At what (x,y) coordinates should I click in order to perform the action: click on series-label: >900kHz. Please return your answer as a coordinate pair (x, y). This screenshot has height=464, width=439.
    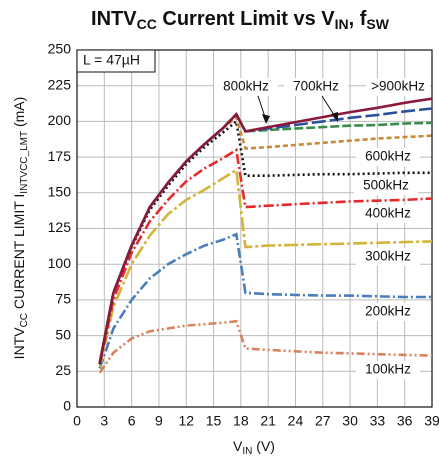
    Looking at the image, I should click on (398, 86).